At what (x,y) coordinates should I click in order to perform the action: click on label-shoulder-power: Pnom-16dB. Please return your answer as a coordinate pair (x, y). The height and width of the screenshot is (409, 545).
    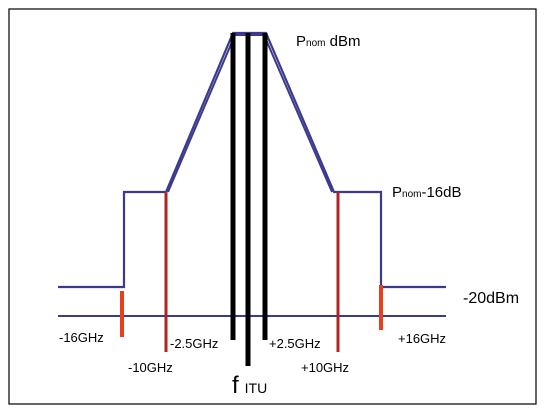
    Looking at the image, I should click on (427, 192).